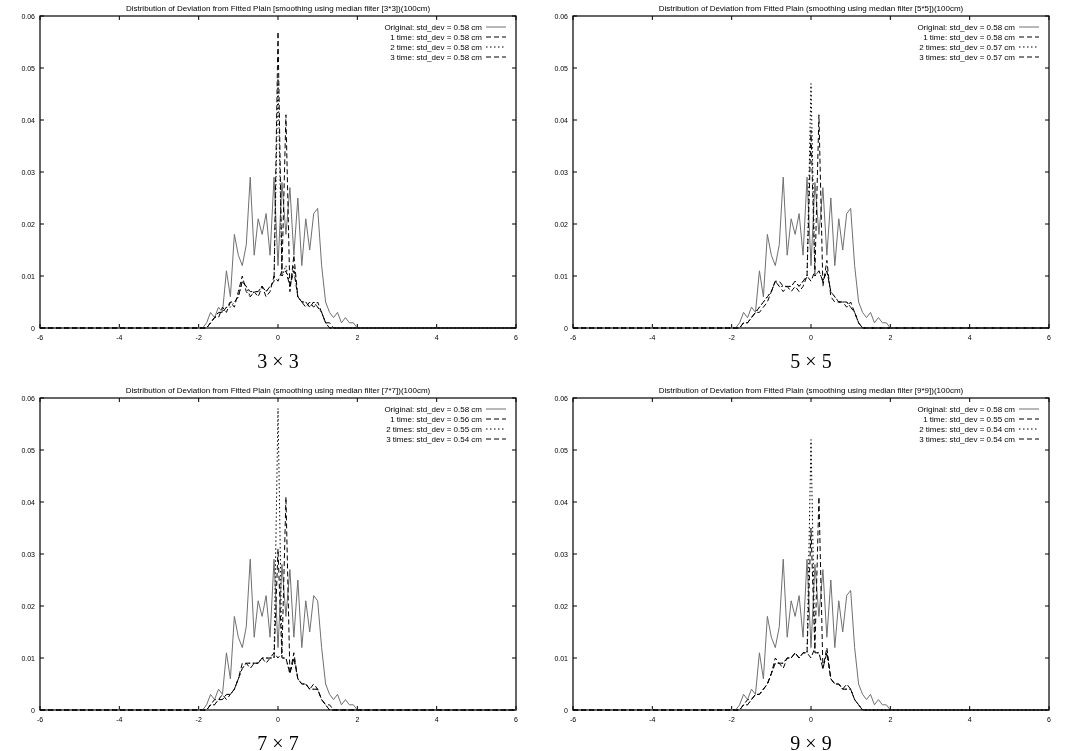  I want to click on legend-label: 1 time: std_dev = 0.56 cm, so click(436, 419).